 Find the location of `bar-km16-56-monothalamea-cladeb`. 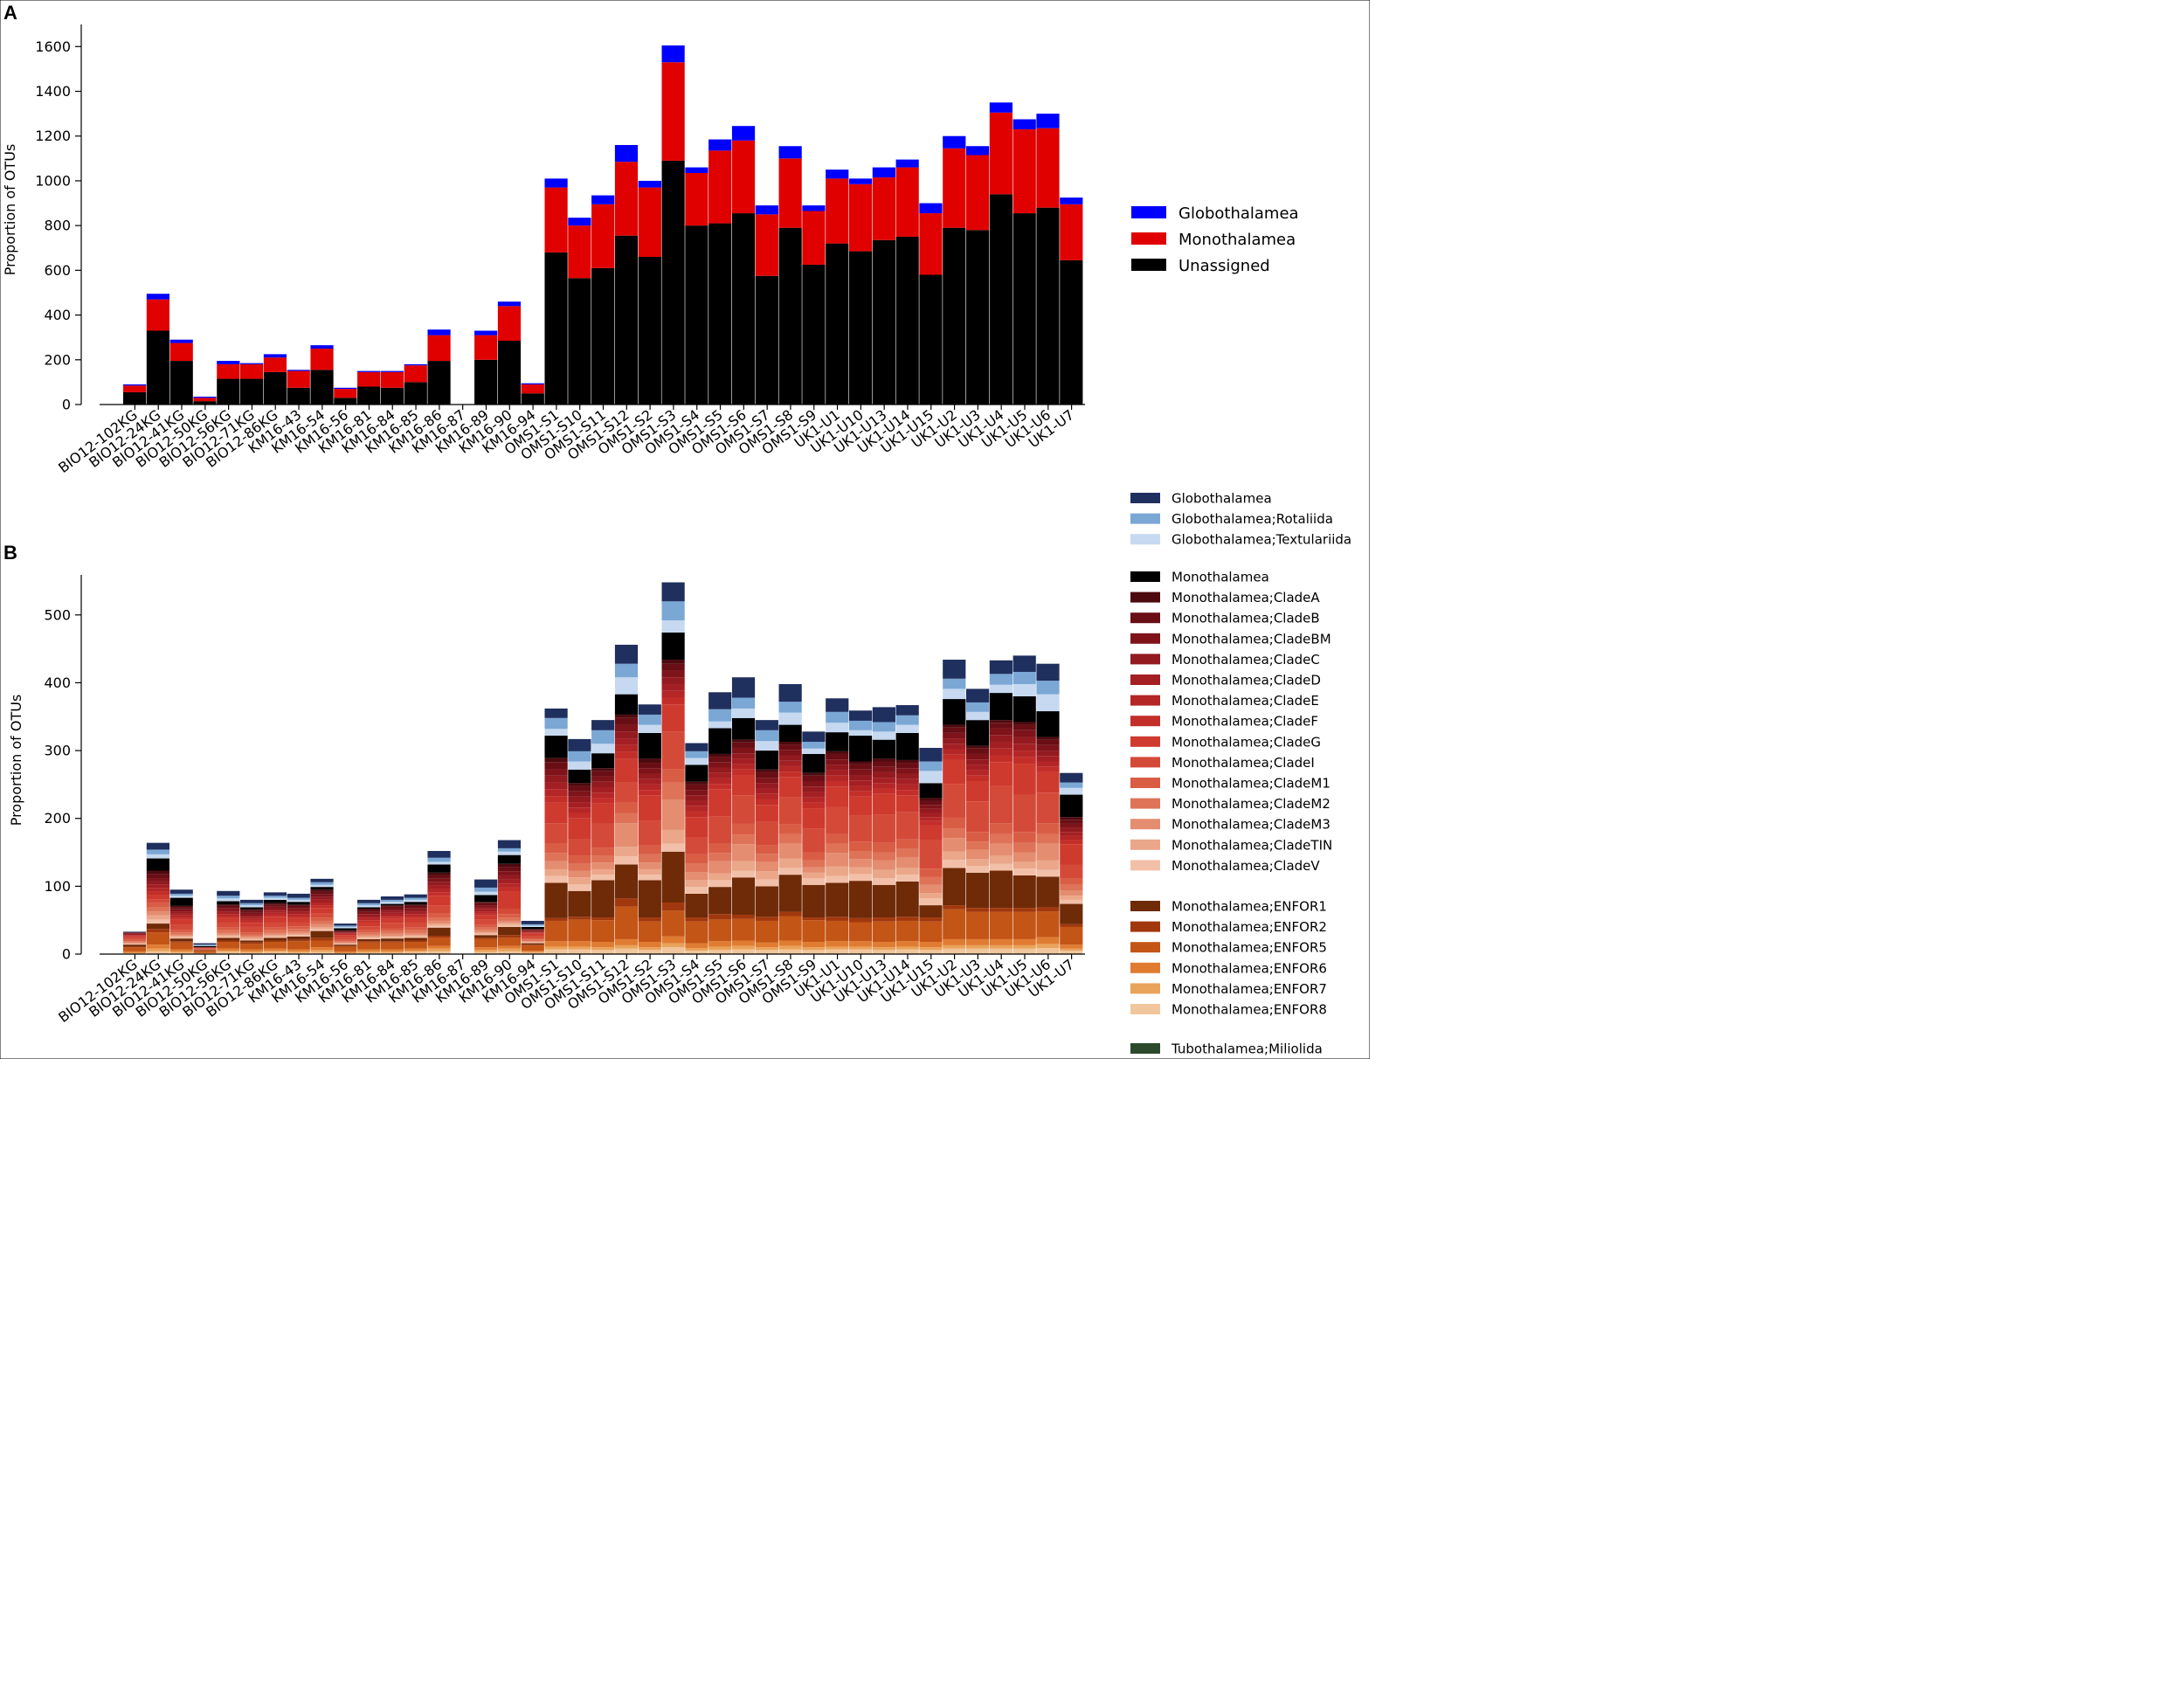

bar-km16-56-monothalamea-cladeb is located at coordinates (345, 931).